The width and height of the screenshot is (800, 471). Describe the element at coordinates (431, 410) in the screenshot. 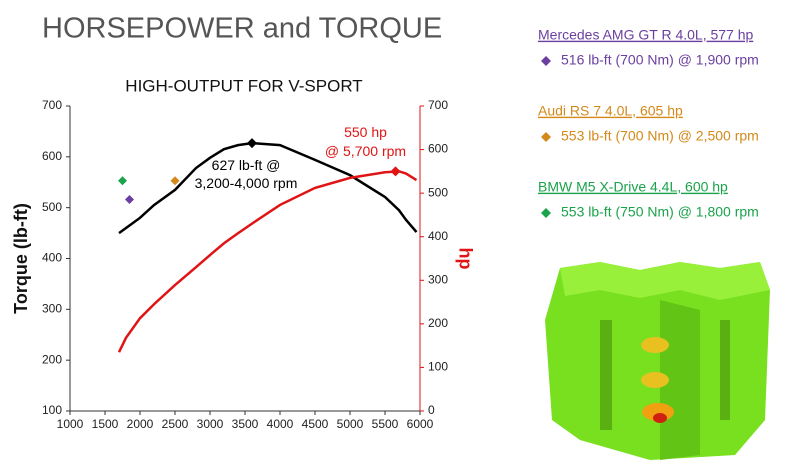

I see `y2-tick-label: 0` at that location.